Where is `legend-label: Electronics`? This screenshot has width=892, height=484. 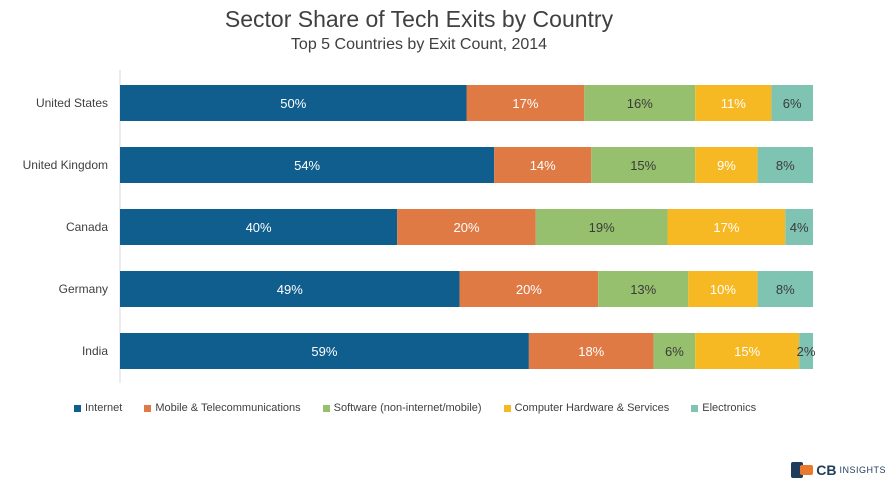
legend-label: Electronics is located at coordinates (729, 408).